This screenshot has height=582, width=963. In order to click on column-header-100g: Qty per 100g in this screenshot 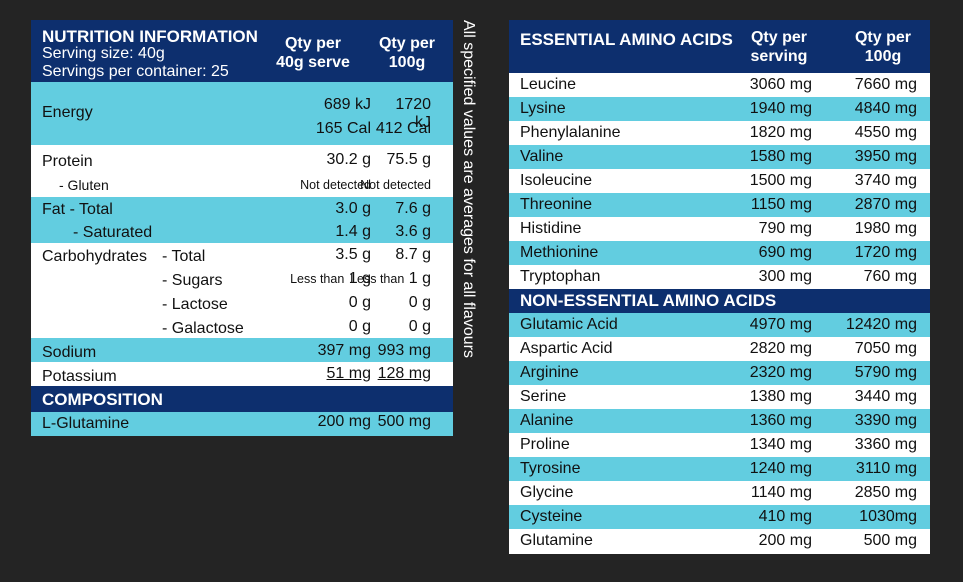, I will do `click(406, 53)`.